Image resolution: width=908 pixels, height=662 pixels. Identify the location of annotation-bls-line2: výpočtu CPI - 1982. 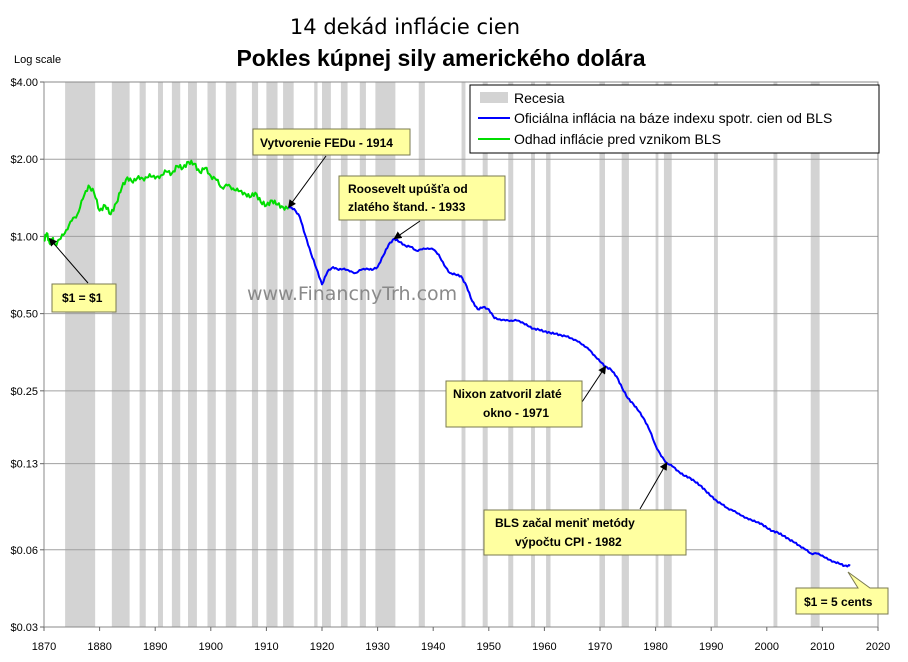
(568, 542).